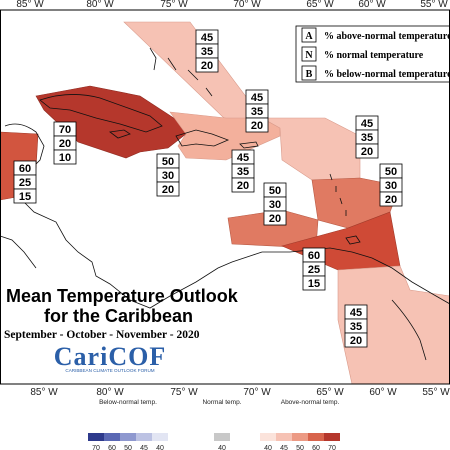  I want to click on probability-box-western-caribbean-sea: 50 30 20, so click(168, 175).